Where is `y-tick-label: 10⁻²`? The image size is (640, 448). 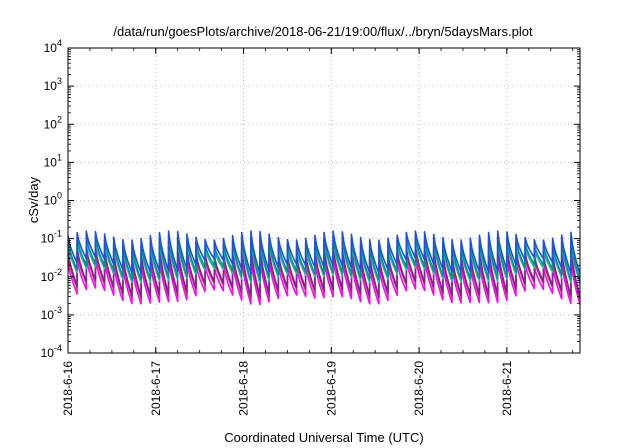 y-tick-label: 10⁻² is located at coordinates (51, 275).